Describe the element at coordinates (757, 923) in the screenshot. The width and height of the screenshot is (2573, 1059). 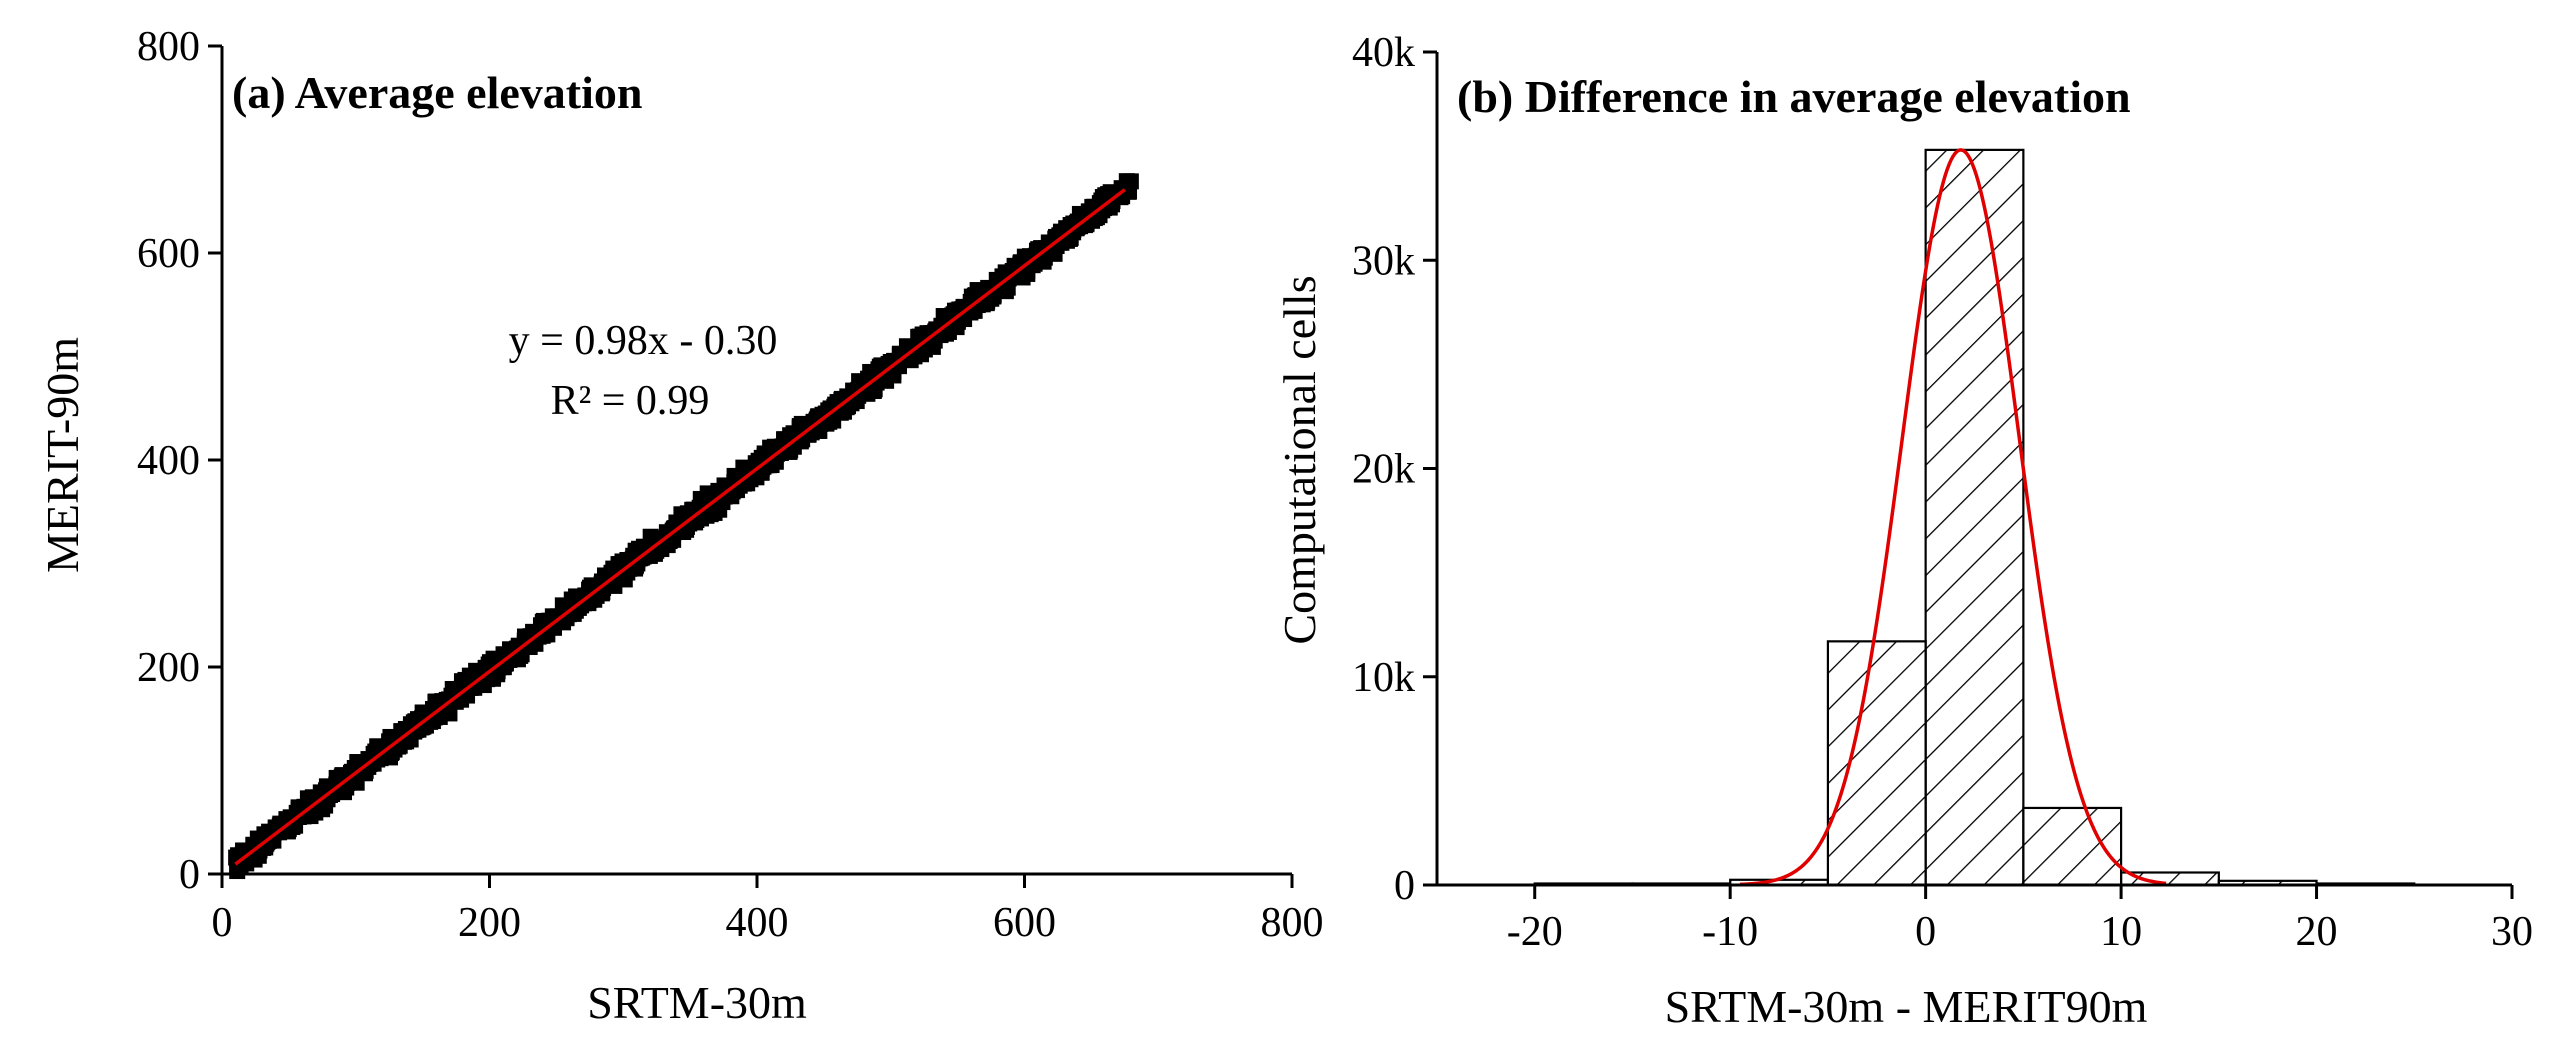
I see `scatter-x-tick-label: 400` at that location.